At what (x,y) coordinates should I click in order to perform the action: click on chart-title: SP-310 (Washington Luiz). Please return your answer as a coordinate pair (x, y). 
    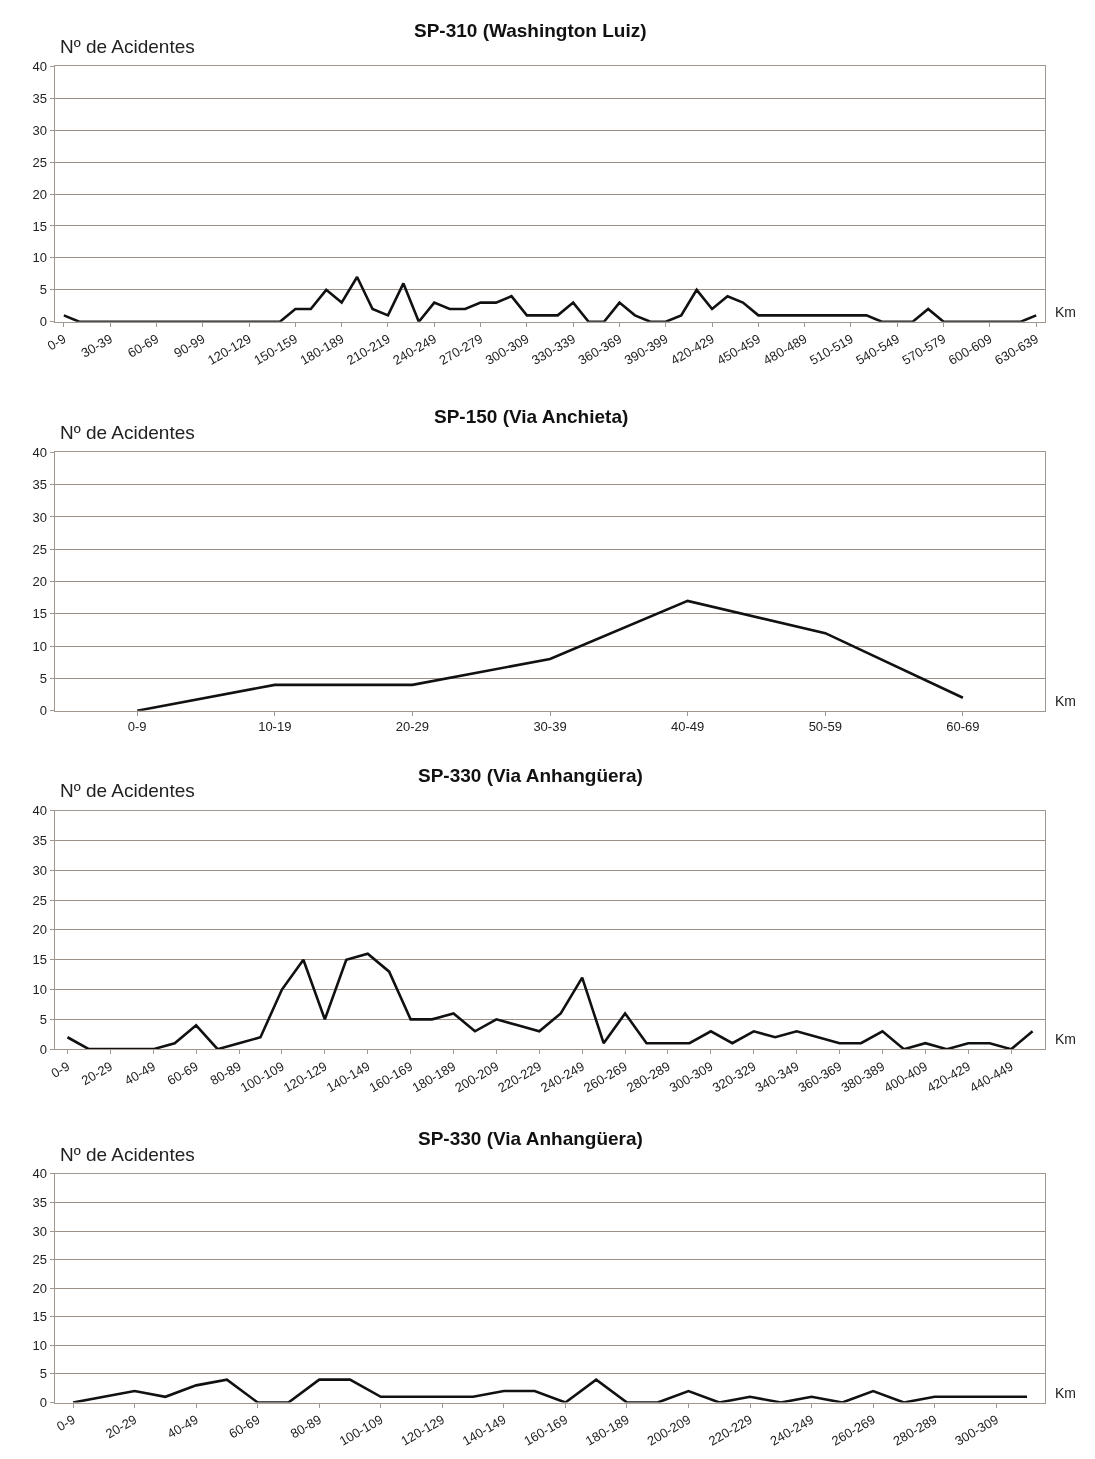
    Looking at the image, I should click on (530, 30).